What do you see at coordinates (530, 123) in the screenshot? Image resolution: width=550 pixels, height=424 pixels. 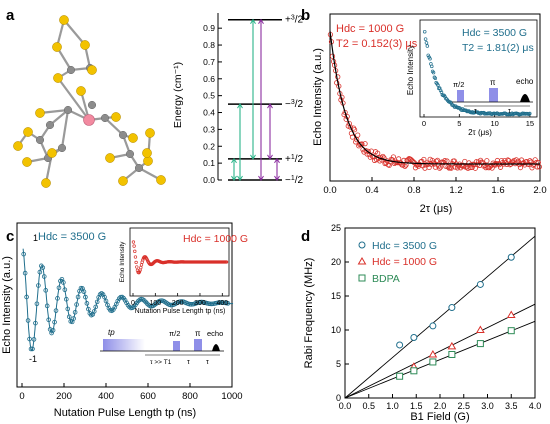 I see `panel-b-inset-xtick-label: 15` at bounding box center [530, 123].